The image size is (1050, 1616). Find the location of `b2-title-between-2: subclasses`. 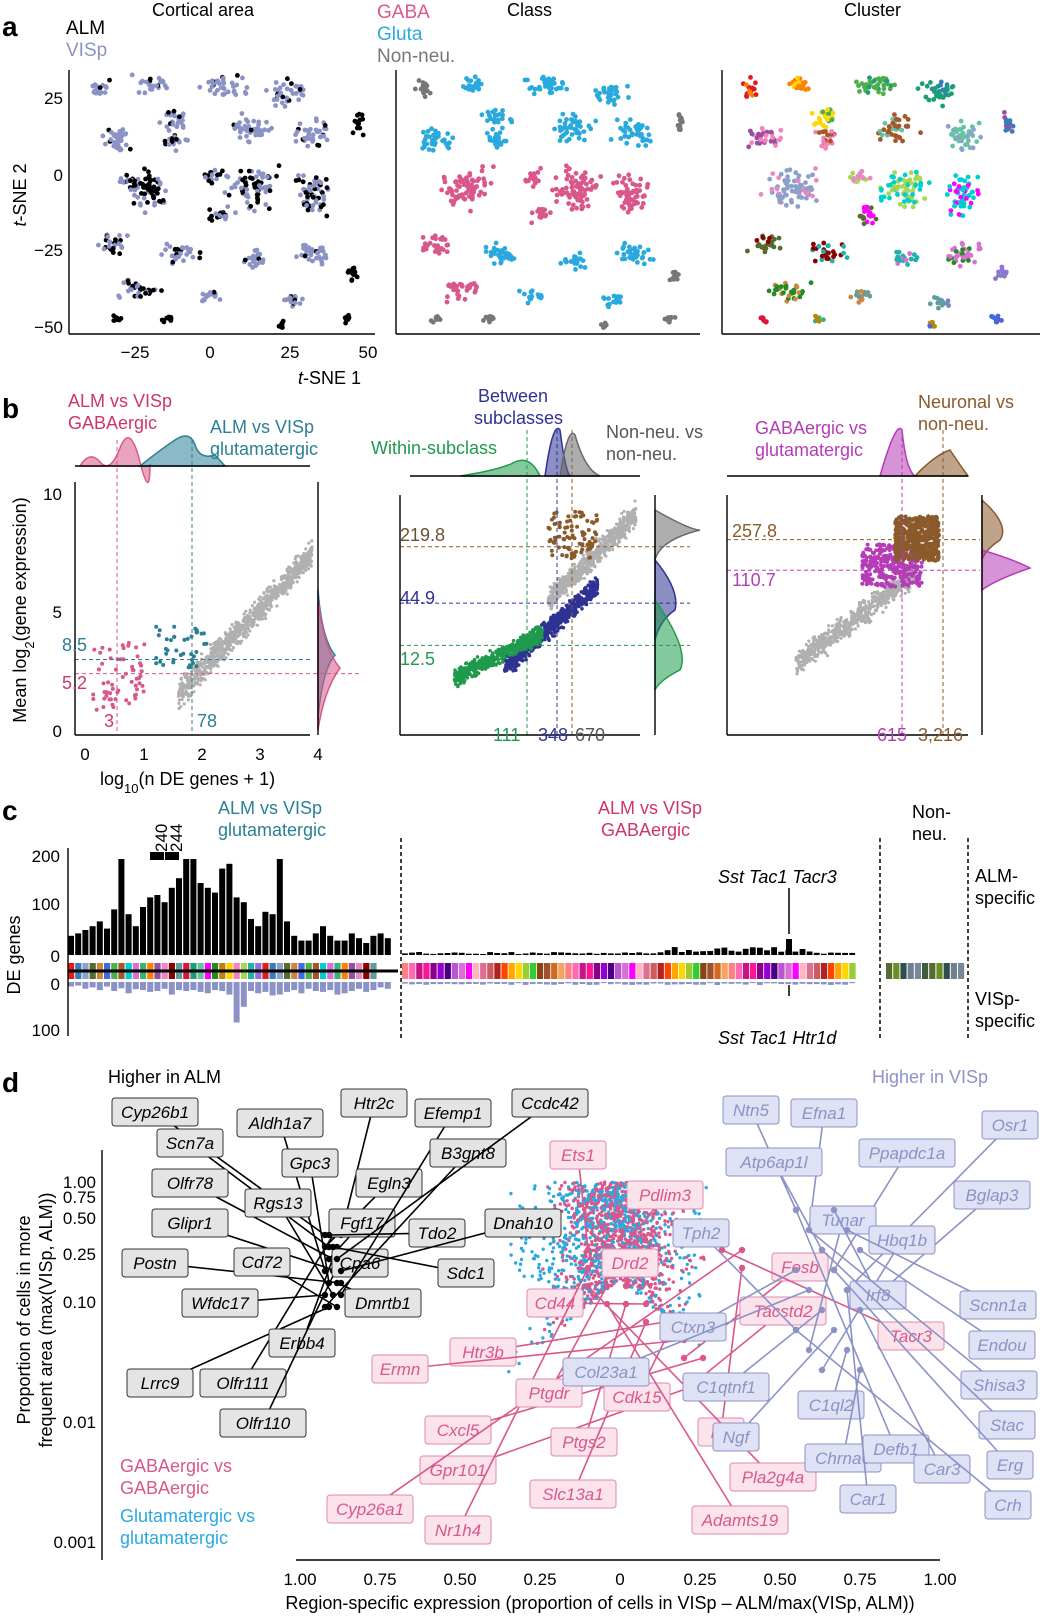

b2-title-between-2: subclasses is located at coordinates (518, 418).